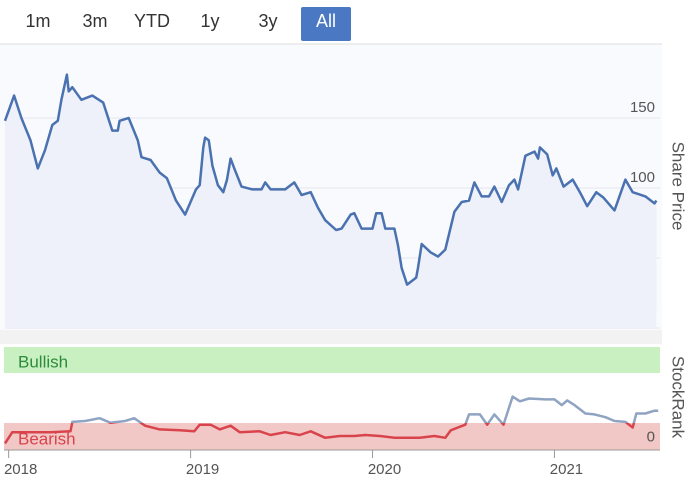 The width and height of the screenshot is (695, 487). I want to click on x-tick-label: 2021, so click(566, 469).